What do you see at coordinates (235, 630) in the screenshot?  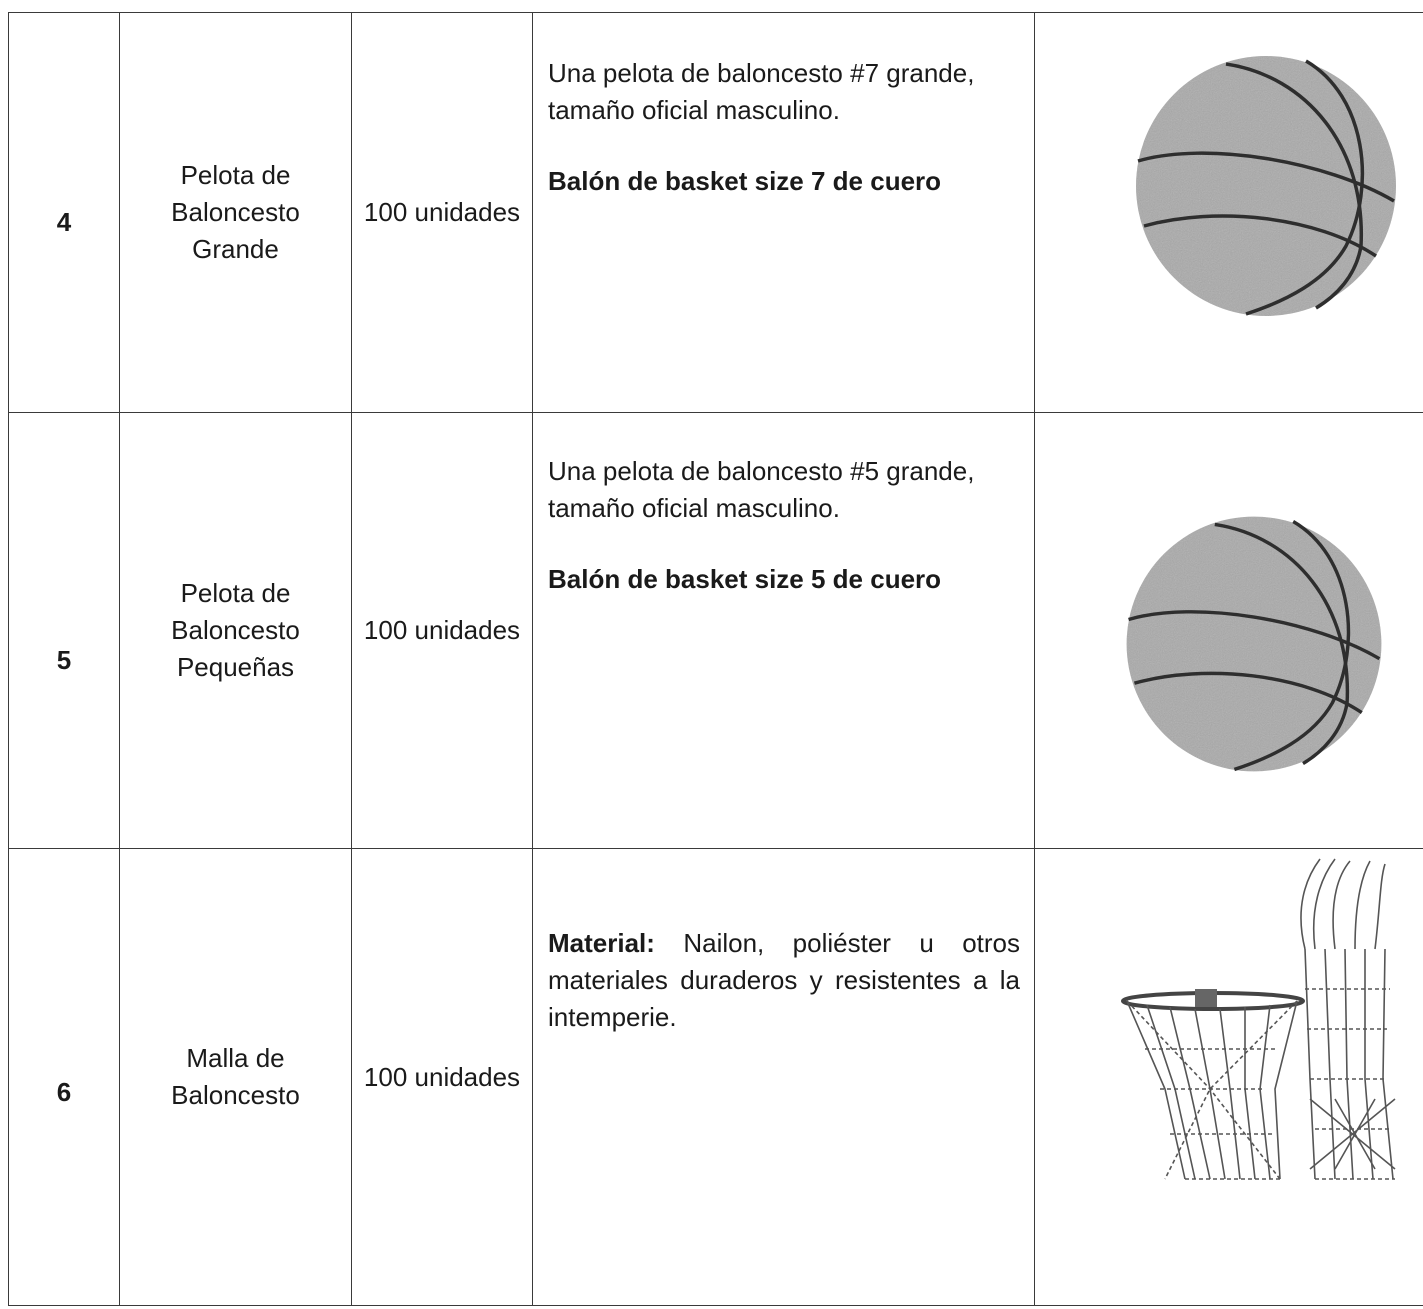 I see `item-name: Pelota de Baloncesto Pequeñas` at bounding box center [235, 630].